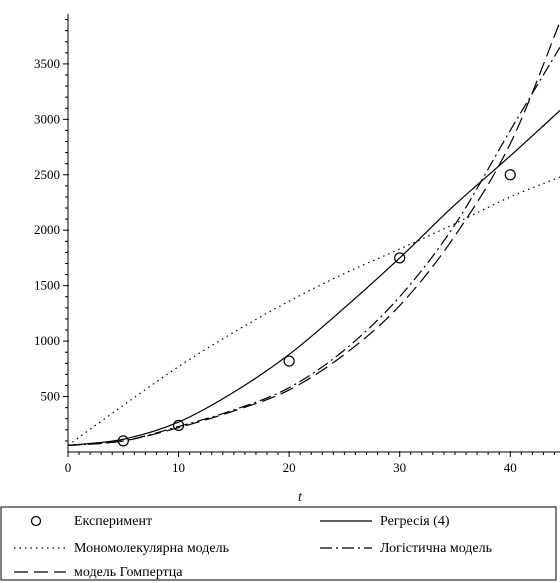 This screenshot has height=583, width=560. I want to click on legend-label: модель Гомпертца, so click(128, 572).